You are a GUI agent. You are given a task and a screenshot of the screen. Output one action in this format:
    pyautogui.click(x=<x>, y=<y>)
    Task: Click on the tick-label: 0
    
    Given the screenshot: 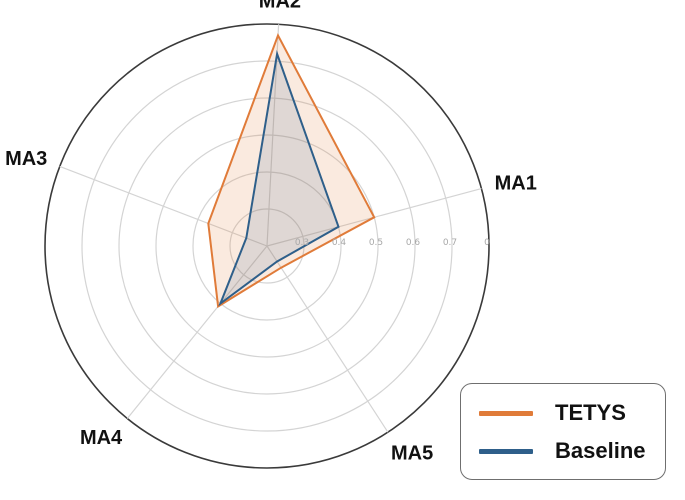 What is the action you would take?
    pyautogui.click(x=487, y=243)
    